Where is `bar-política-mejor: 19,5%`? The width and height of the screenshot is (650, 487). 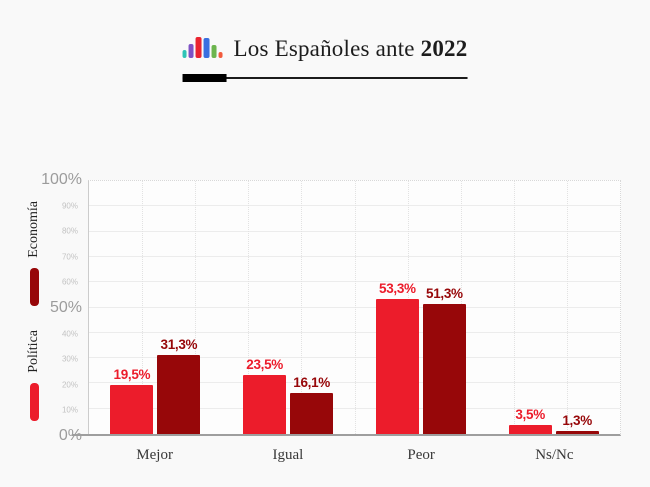
bar-política-mejor: 19,5% is located at coordinates (132, 400).